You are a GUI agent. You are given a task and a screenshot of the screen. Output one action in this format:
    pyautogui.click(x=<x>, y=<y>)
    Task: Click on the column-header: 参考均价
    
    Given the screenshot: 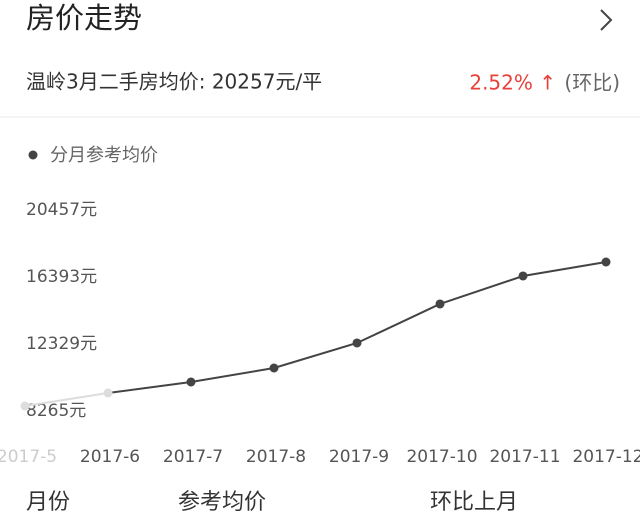 What is the action you would take?
    pyautogui.click(x=222, y=502)
    